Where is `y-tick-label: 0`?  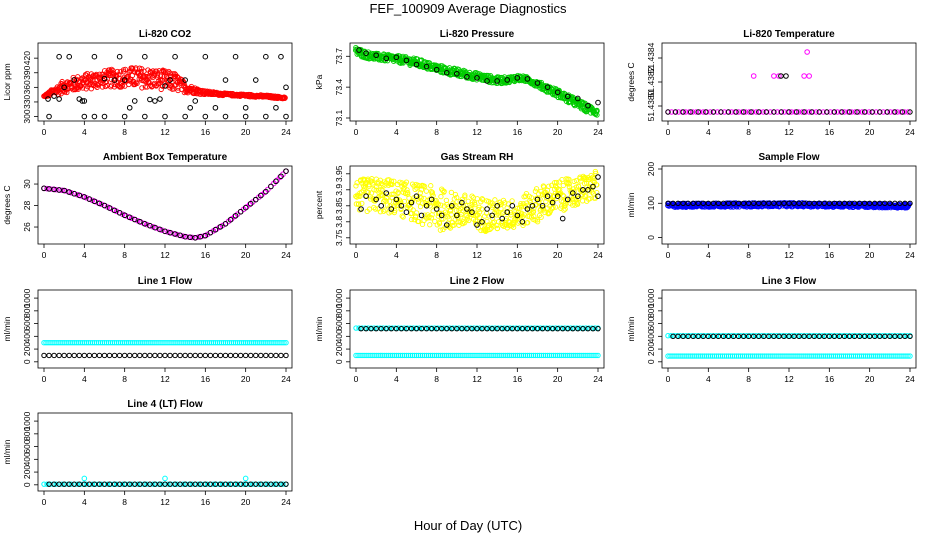 y-tick-label: 0 is located at coordinates (27, 361).